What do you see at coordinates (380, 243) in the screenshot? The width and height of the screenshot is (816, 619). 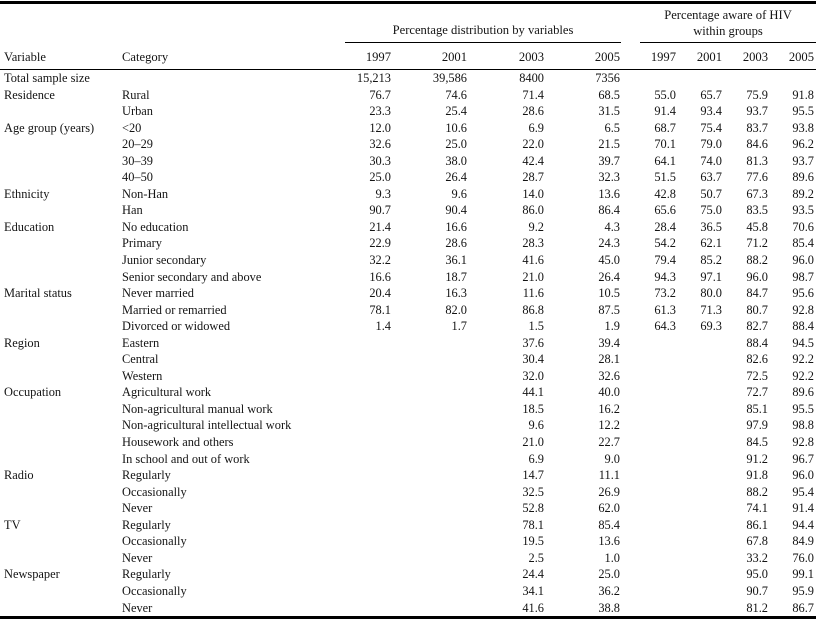 I see `dist-1997-cell: 22.9` at bounding box center [380, 243].